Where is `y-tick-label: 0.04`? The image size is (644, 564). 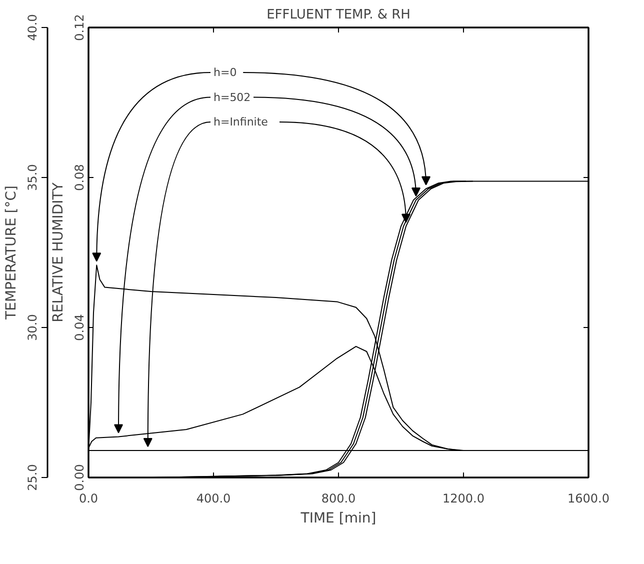 y-tick-label: 0.04 is located at coordinates (79, 327).